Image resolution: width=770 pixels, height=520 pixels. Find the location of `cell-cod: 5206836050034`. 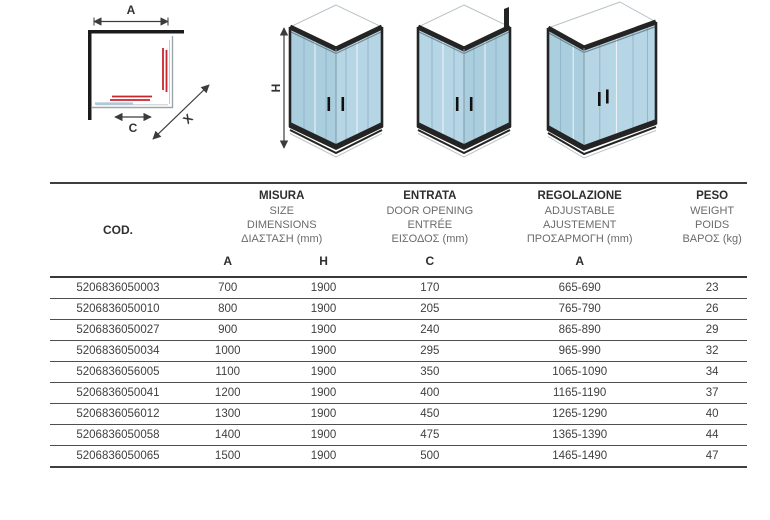

cell-cod: 5206836050034 is located at coordinates (118, 351).